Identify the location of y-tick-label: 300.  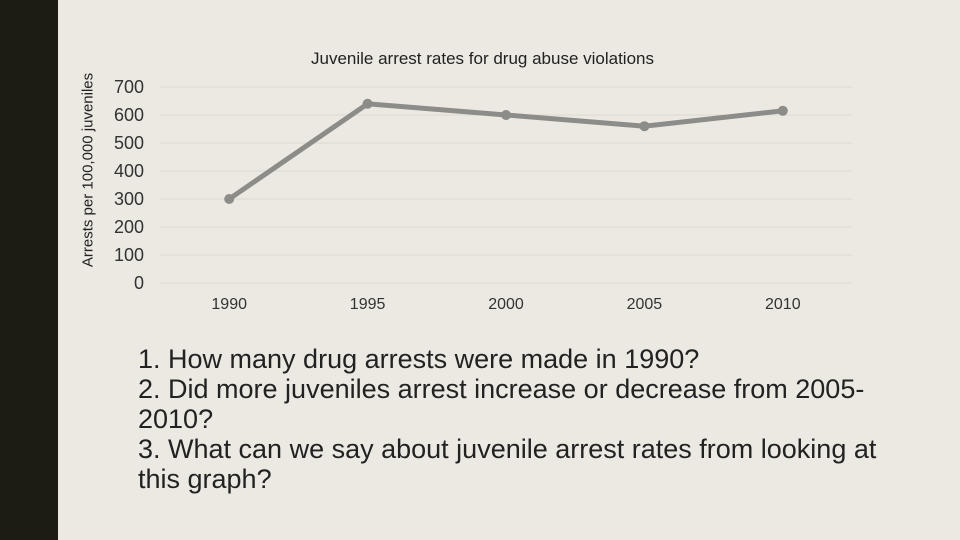
(129, 199).